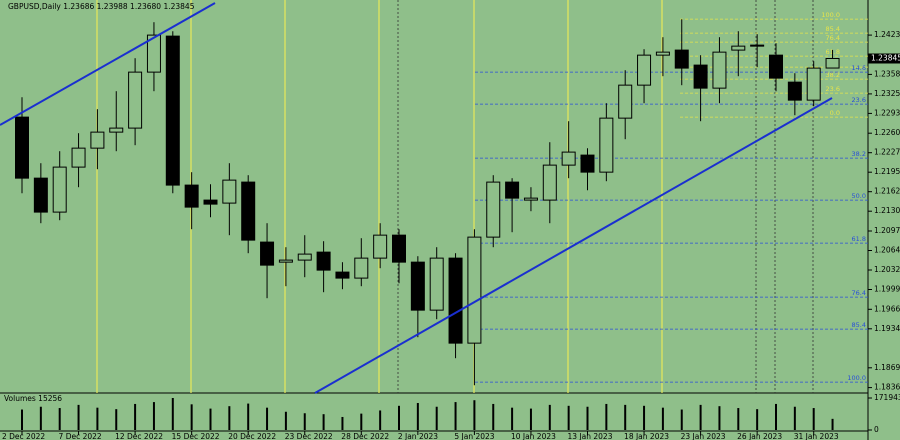 Image resolution: width=900 pixels, height=440 pixels. I want to click on y-tick-label: 1.21300, so click(887, 210).